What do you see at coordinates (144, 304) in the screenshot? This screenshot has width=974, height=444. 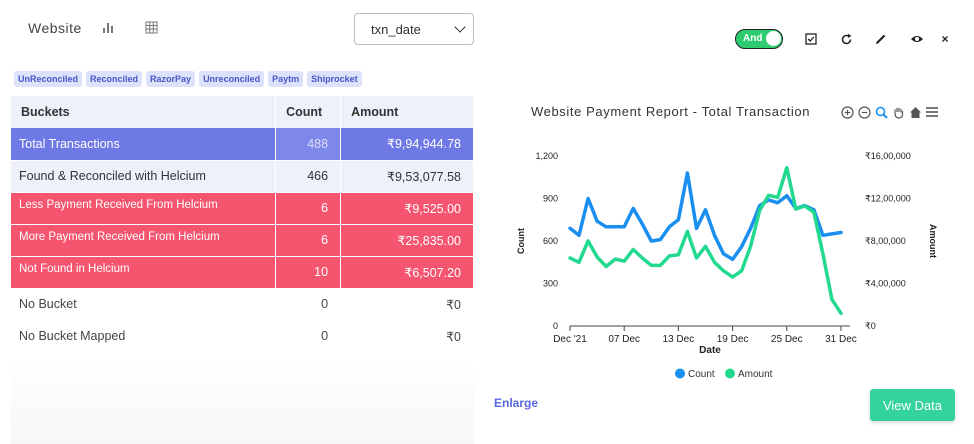 I see `bucket-name: No Bucket` at bounding box center [144, 304].